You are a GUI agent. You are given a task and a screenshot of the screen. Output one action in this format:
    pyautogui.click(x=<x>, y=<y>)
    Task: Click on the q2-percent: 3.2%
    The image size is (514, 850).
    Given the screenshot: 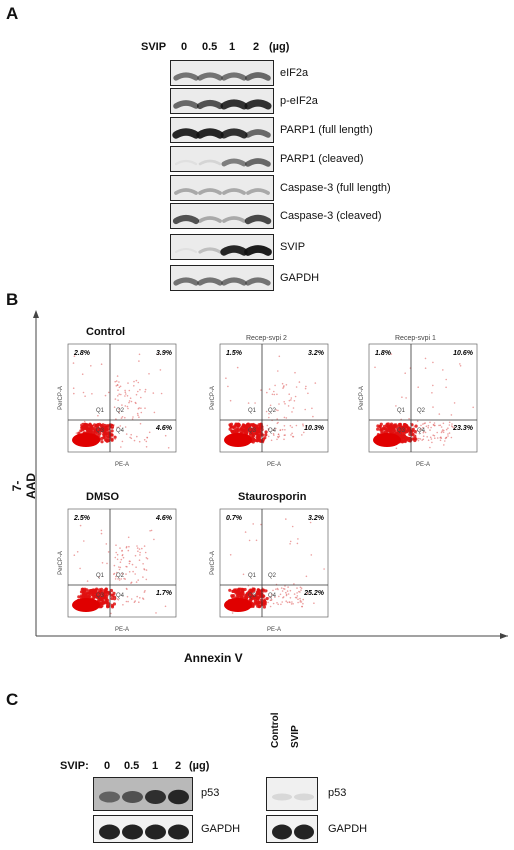 What is the action you would take?
    pyautogui.click(x=316, y=353)
    